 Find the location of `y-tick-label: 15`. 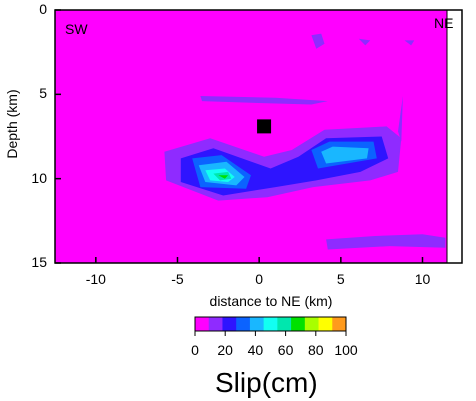

y-tick-label: 15 is located at coordinates (39, 262).